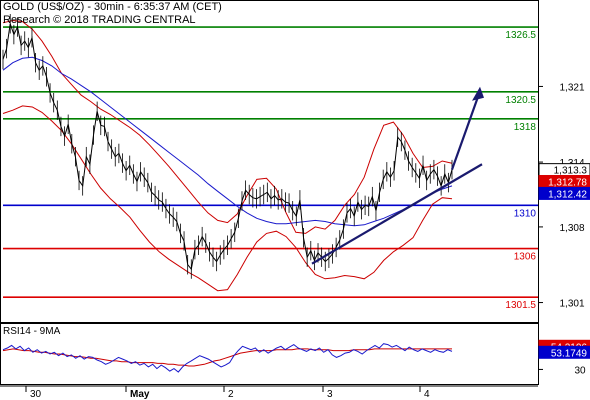  What do you see at coordinates (571, 171) in the screenshot?
I see `price-tag-label-0: 1,313.3` at bounding box center [571, 171].